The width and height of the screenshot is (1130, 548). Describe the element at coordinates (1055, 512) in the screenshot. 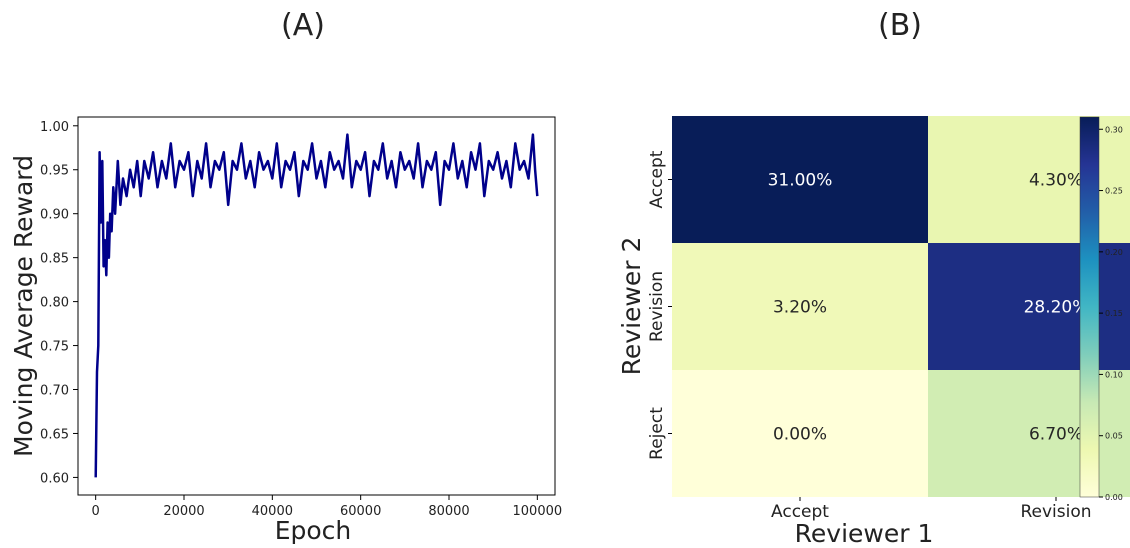

I see `heatmap-x-category: Revision` at that location.